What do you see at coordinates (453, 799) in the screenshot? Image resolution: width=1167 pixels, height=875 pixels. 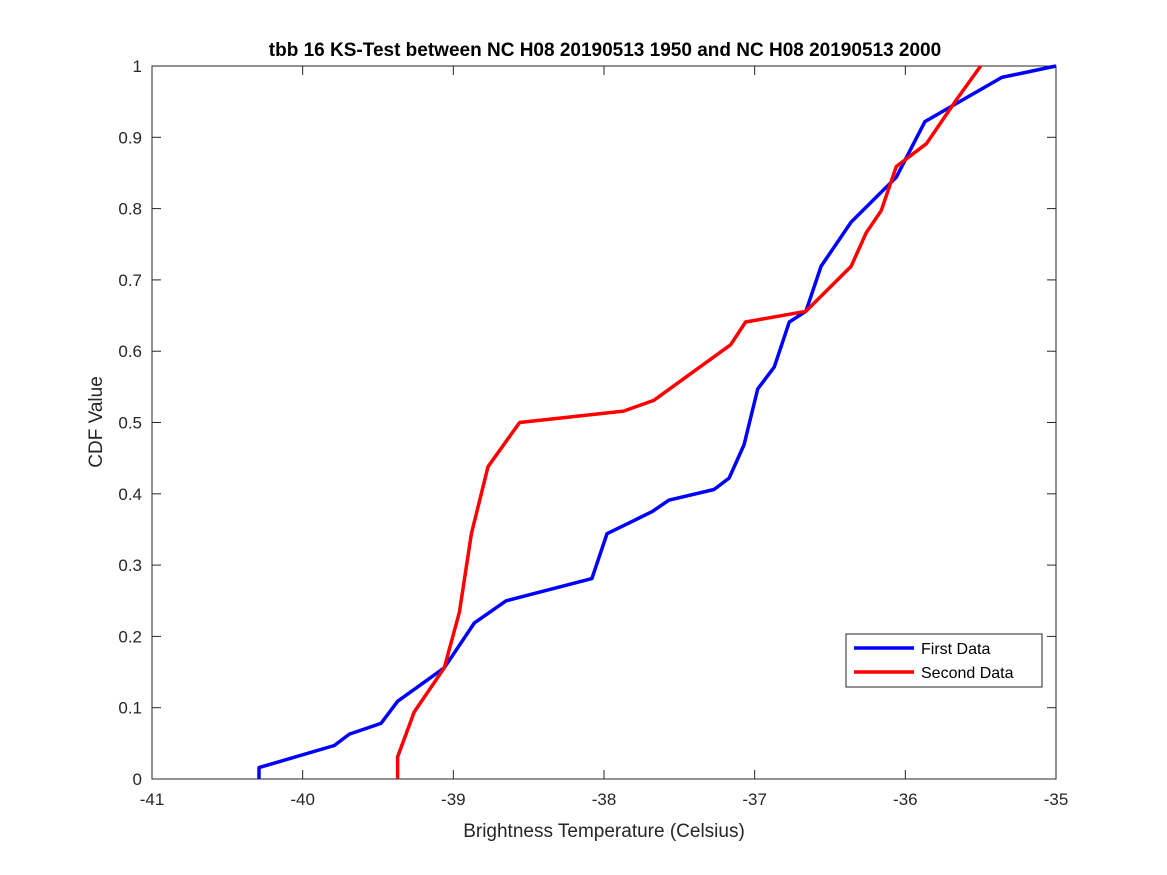 I see `x-tick-label: -39` at bounding box center [453, 799].